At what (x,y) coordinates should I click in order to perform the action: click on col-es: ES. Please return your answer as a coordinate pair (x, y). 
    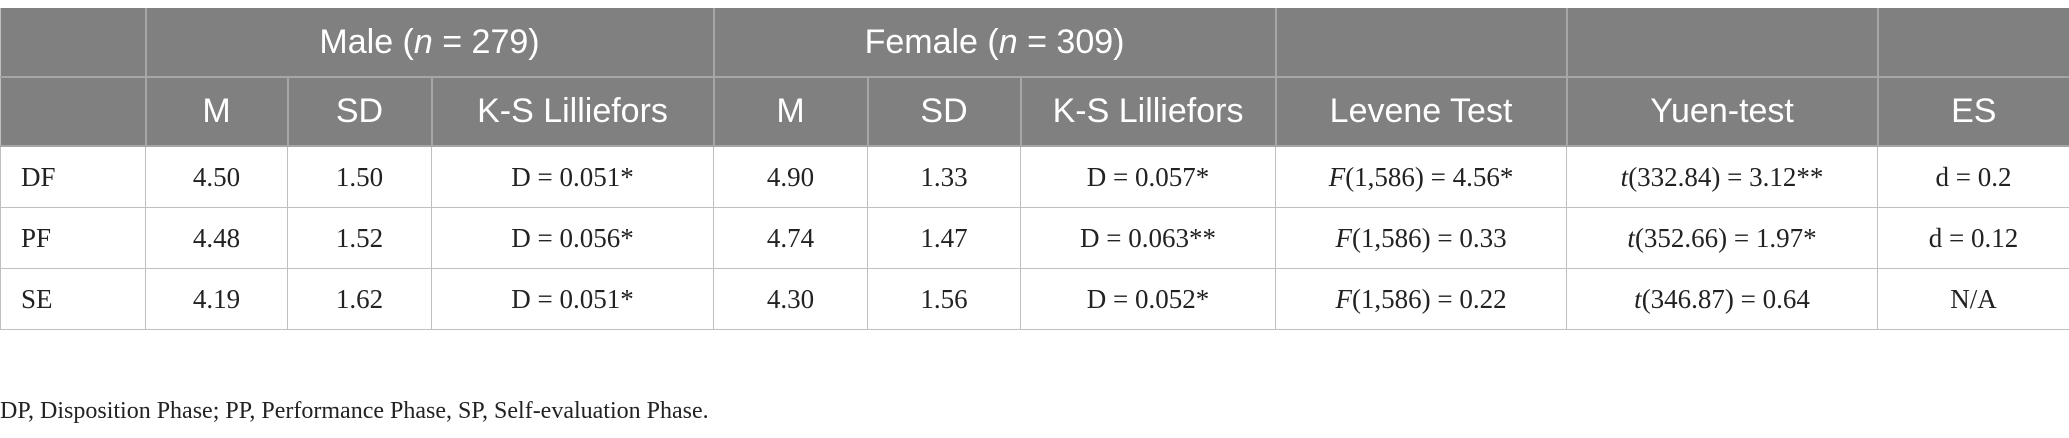
    Looking at the image, I should click on (1973, 112).